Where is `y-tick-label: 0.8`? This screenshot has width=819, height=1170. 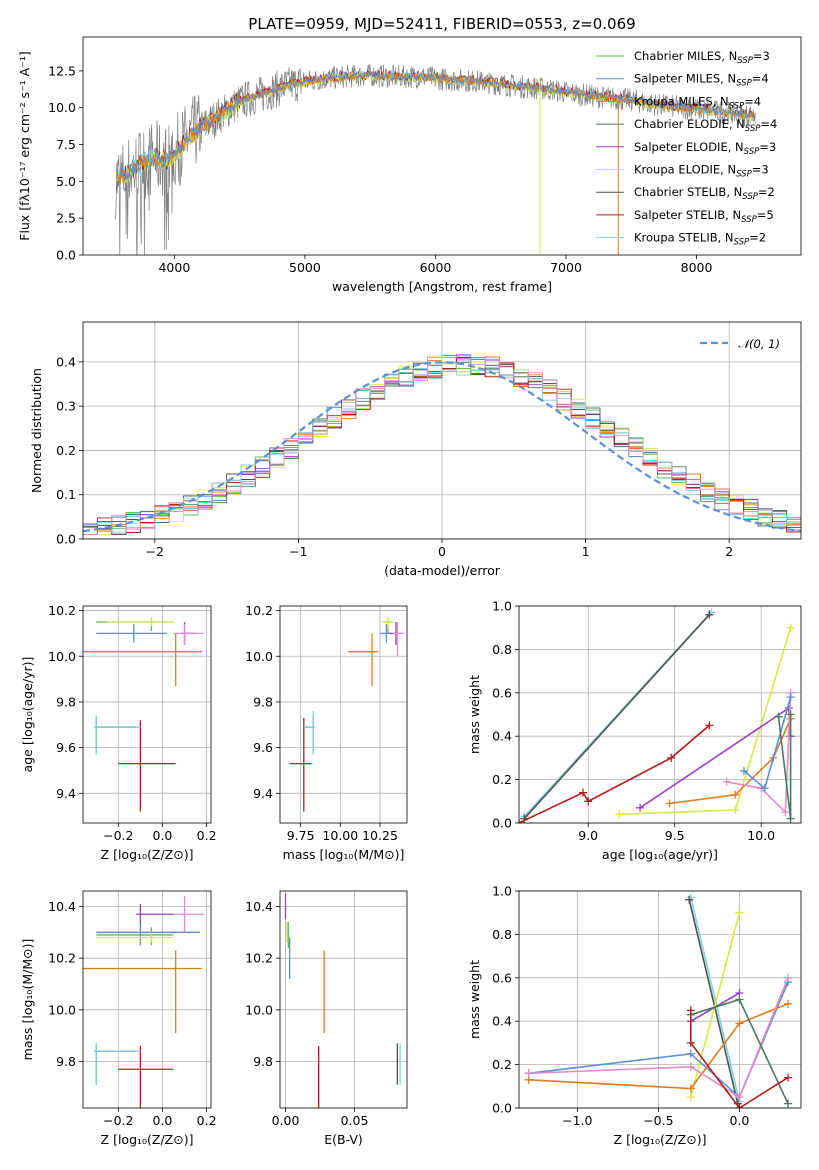 y-tick-label: 0.8 is located at coordinates (502, 934).